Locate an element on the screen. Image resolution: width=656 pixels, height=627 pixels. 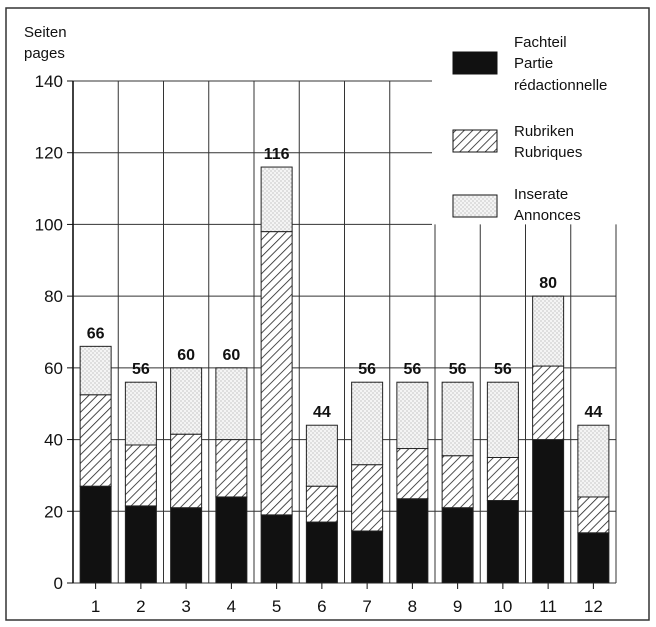
y-tick-label: 120 is located at coordinates (49, 153).